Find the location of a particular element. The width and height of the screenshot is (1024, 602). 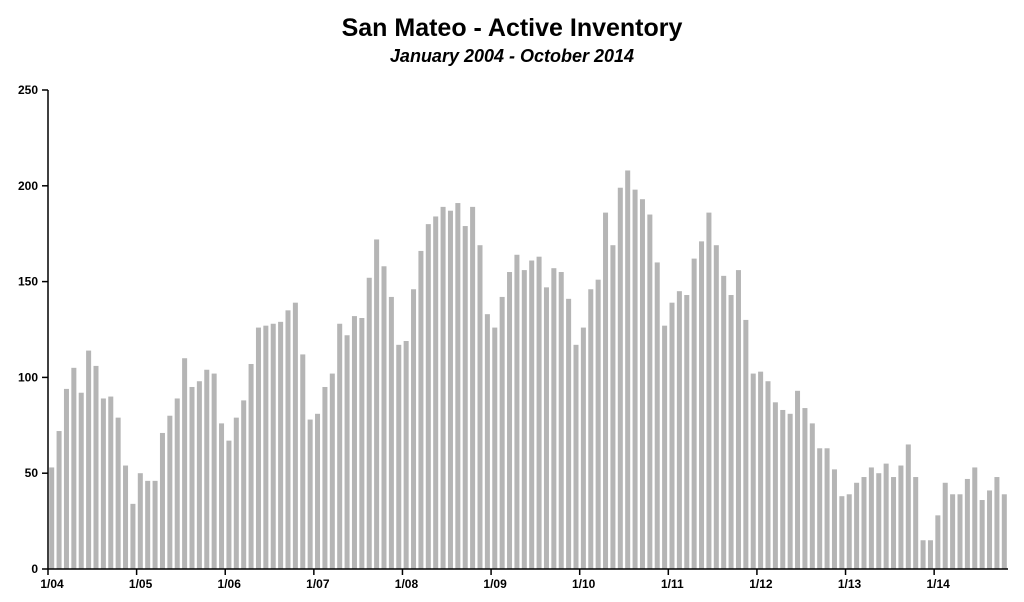

y-tick-label-50: 50 is located at coordinates (32, 473).